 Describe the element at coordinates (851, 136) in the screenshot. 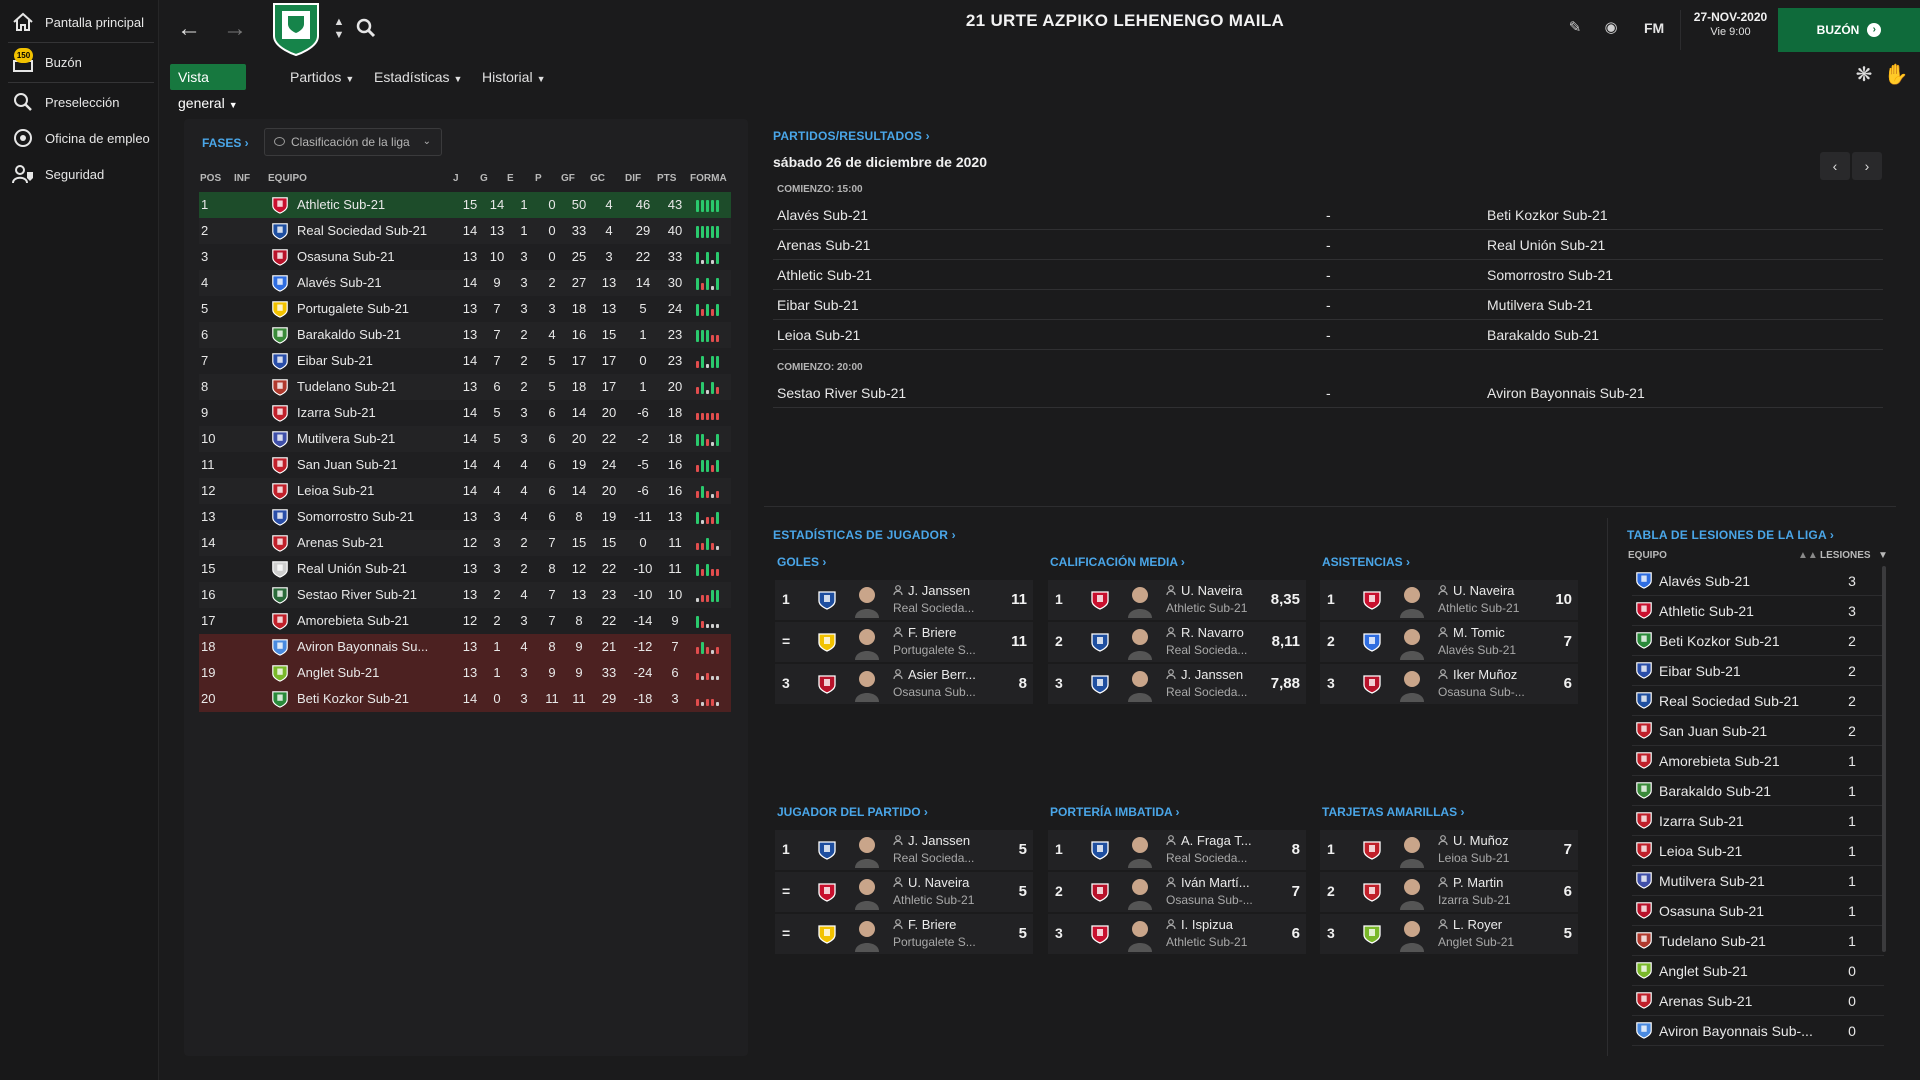

I see `fixtures-title: PARTIDOS/RESULTADOS ›` at that location.